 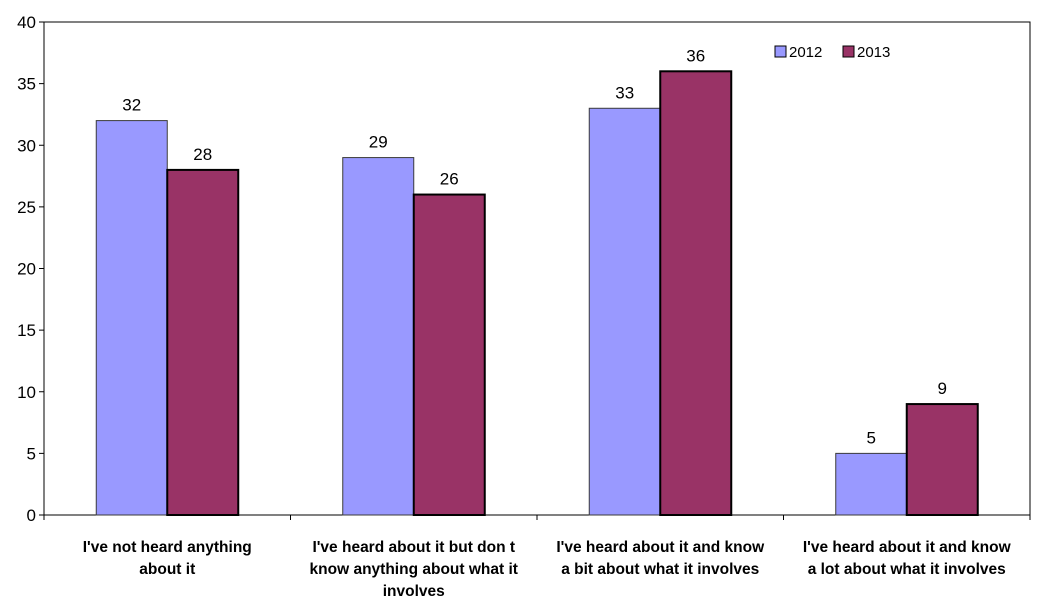 I want to click on category-label-line: a bit about what it involves, so click(x=660, y=569).